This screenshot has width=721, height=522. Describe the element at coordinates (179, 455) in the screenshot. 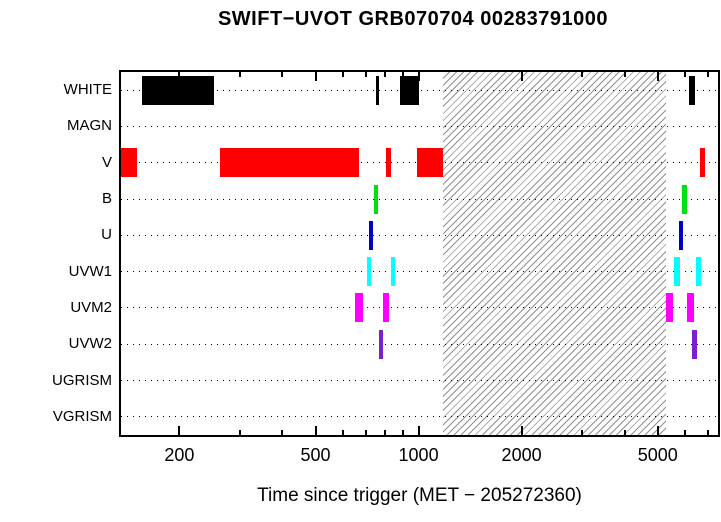

I see `x-tick-label: 200` at that location.